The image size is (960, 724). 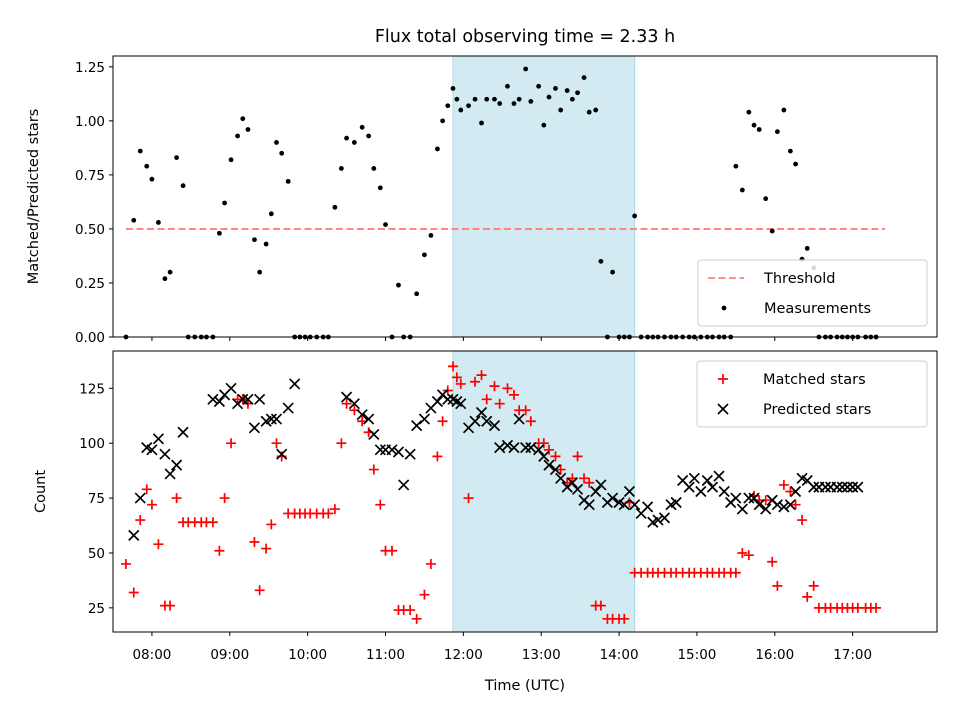 I want to click on legend-label: Threshold, so click(x=799, y=279).